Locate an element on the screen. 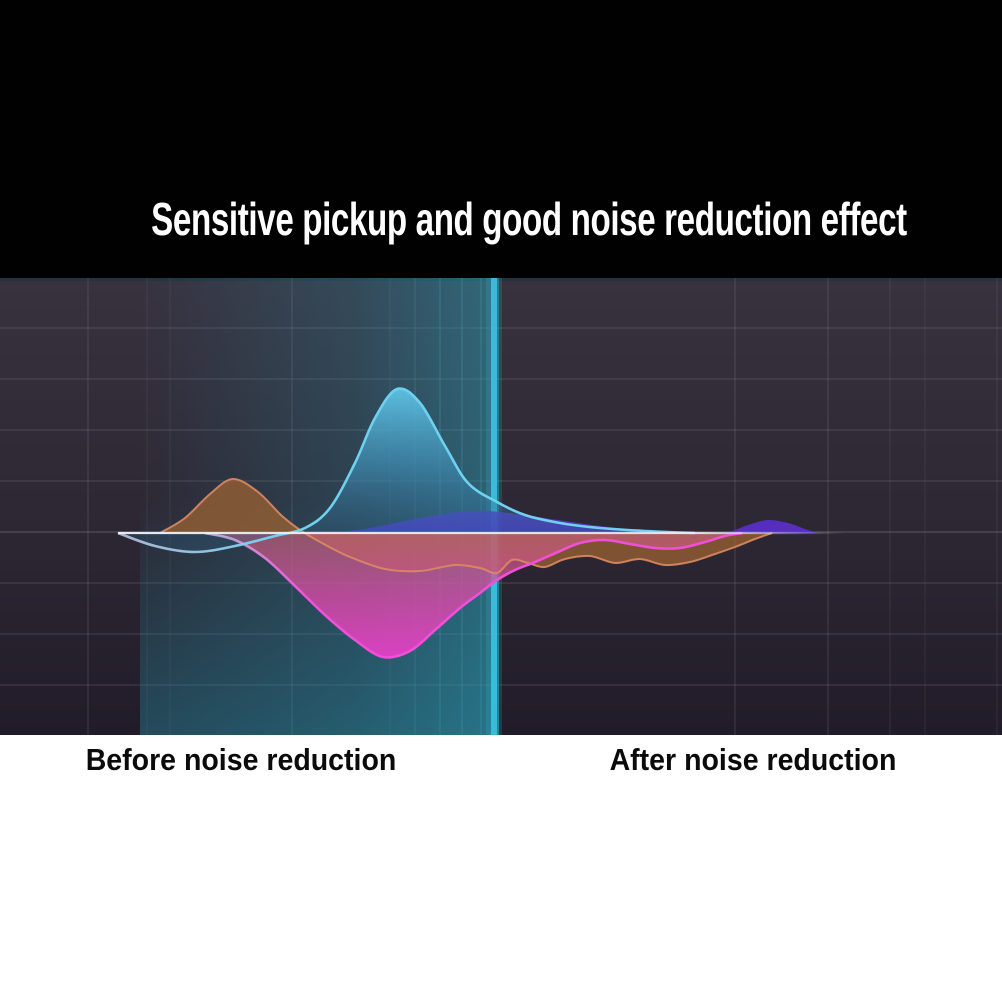 This screenshot has width=1002, height=1002. label-after-noise-reduction: After noise reduction is located at coordinates (753, 759).